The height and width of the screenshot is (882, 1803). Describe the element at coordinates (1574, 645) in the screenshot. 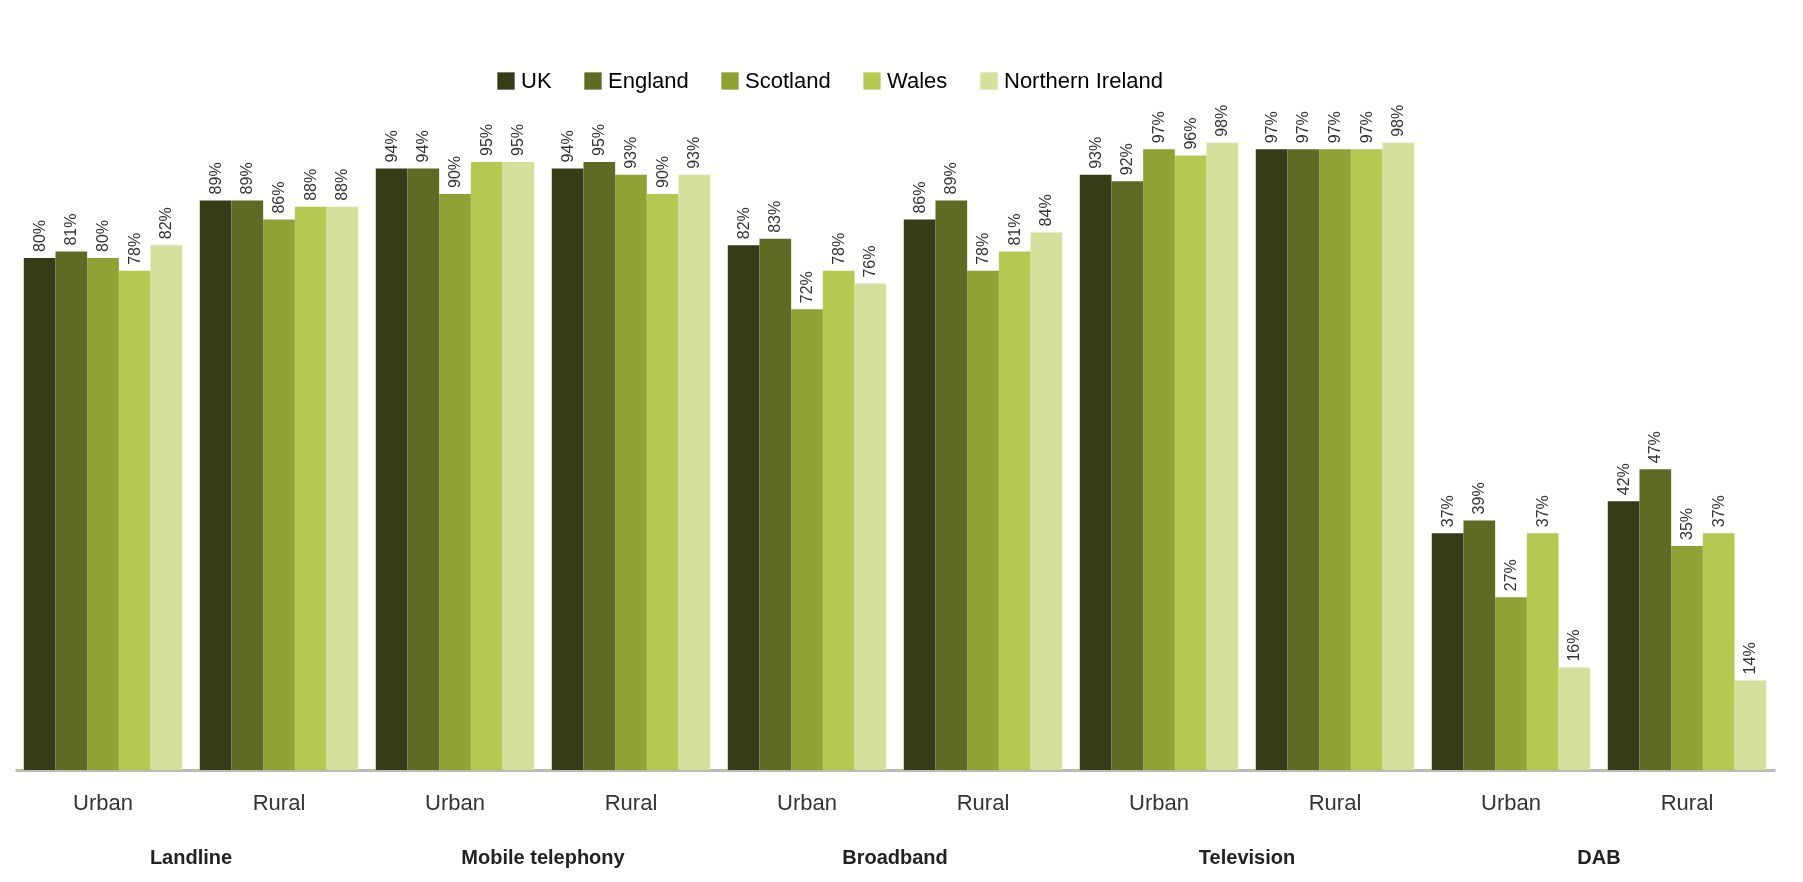

I see `data-label: 16%` at that location.